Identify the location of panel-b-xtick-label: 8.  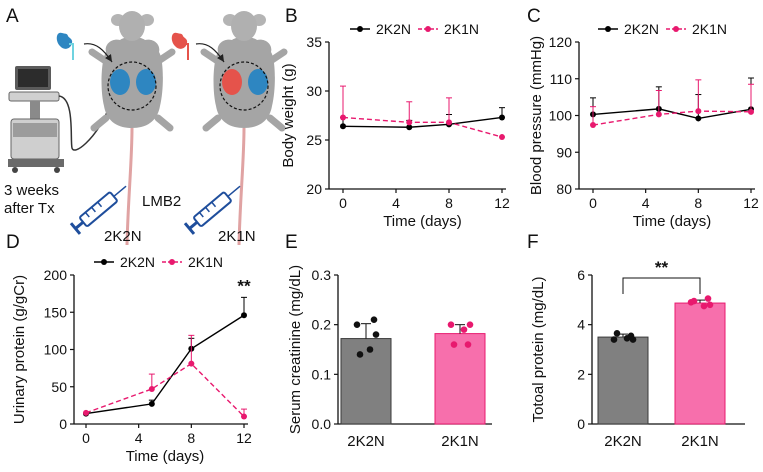
(449, 203).